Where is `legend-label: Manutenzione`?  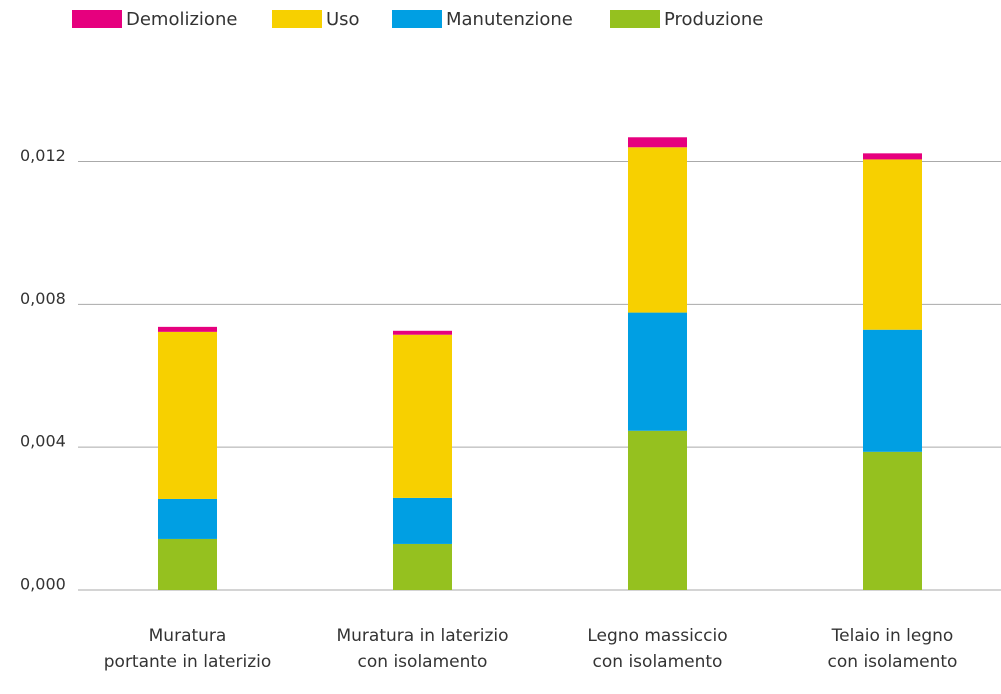
legend-label: Manutenzione is located at coordinates (509, 19).